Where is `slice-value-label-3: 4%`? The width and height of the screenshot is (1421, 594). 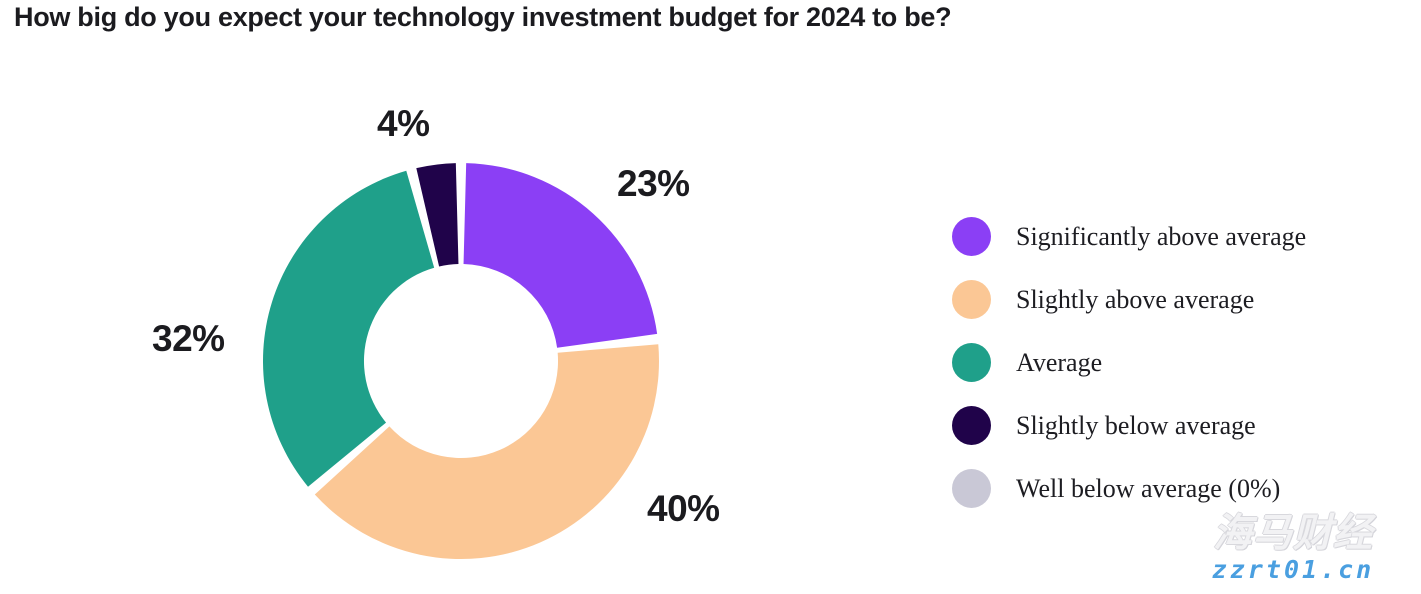 slice-value-label-3: 4% is located at coordinates (403, 123).